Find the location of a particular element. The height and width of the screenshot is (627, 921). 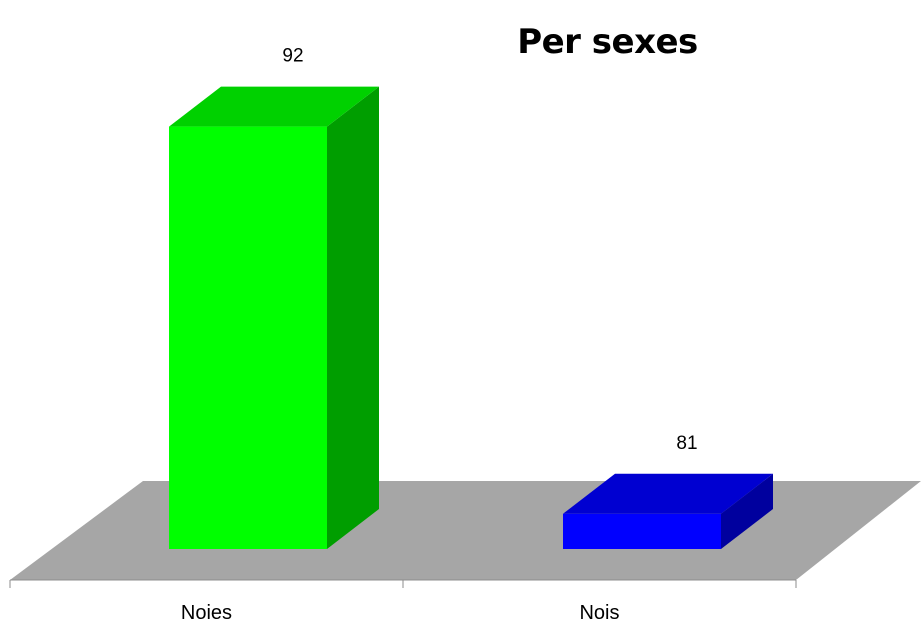

chart-title: Per sexes is located at coordinates (607, 42).